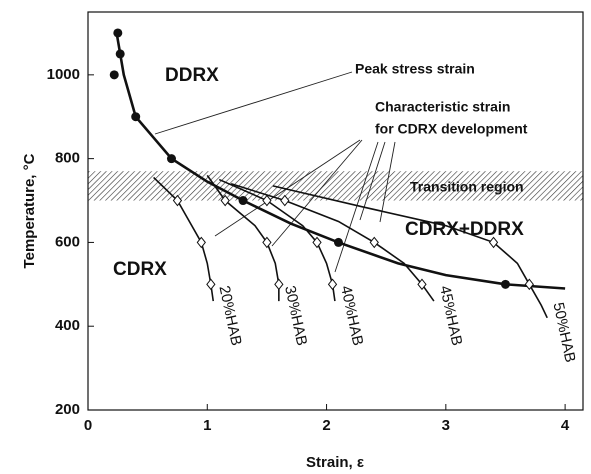 The image size is (591, 474). What do you see at coordinates (67, 241) in the screenshot?
I see `y-tick-label: 600` at bounding box center [67, 241].